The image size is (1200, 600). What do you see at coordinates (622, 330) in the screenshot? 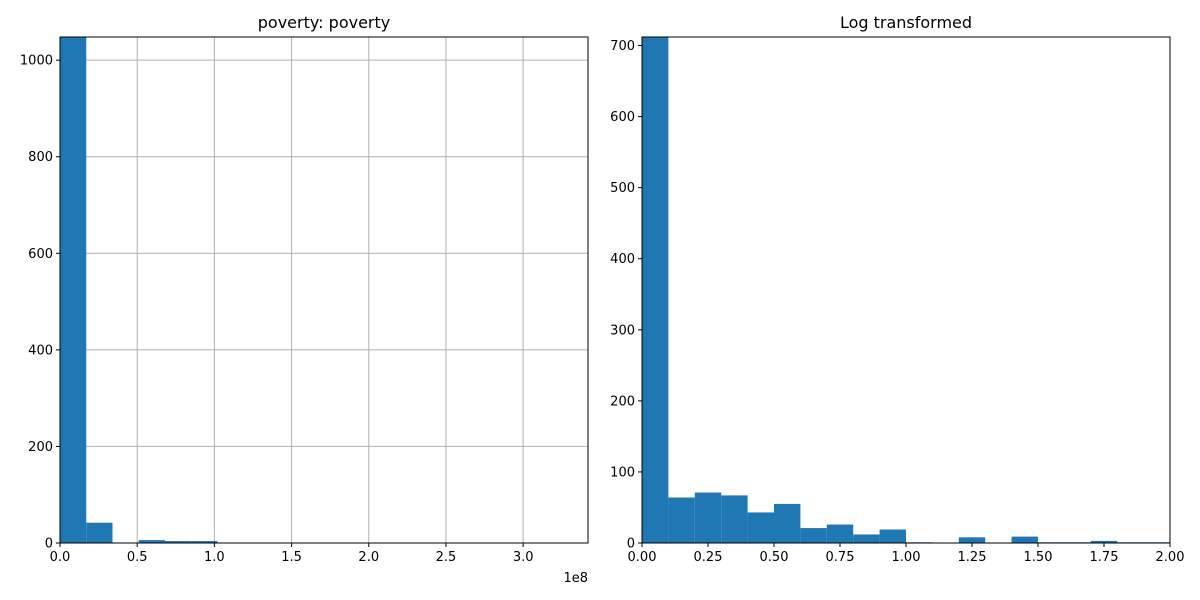
I see `y-tick-label: 300` at bounding box center [622, 330].